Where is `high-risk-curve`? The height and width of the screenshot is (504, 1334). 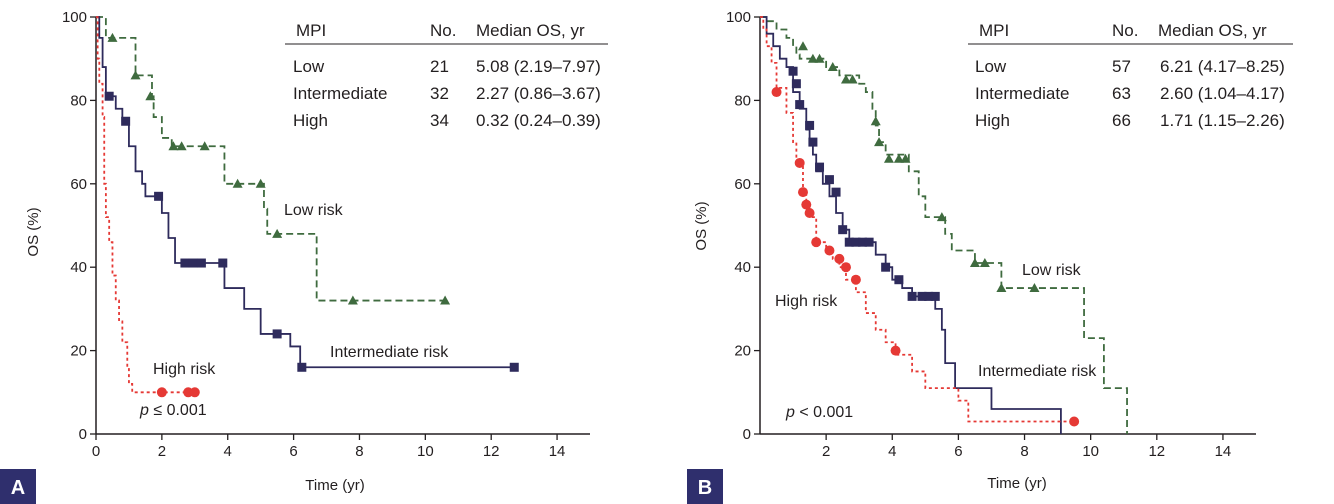
high-risk-curve is located at coordinates (145, 205).